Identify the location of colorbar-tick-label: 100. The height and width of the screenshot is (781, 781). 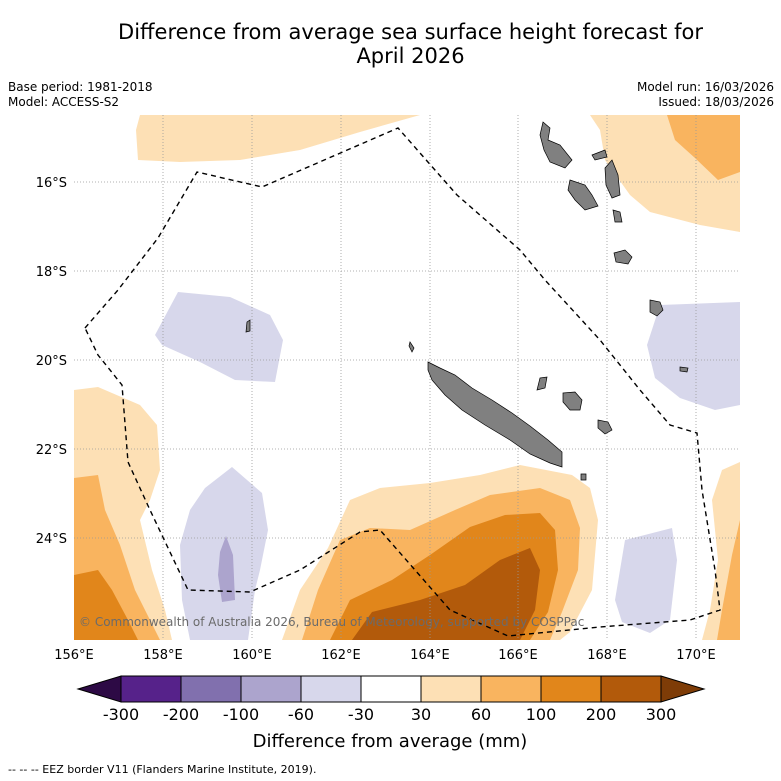
(541, 714).